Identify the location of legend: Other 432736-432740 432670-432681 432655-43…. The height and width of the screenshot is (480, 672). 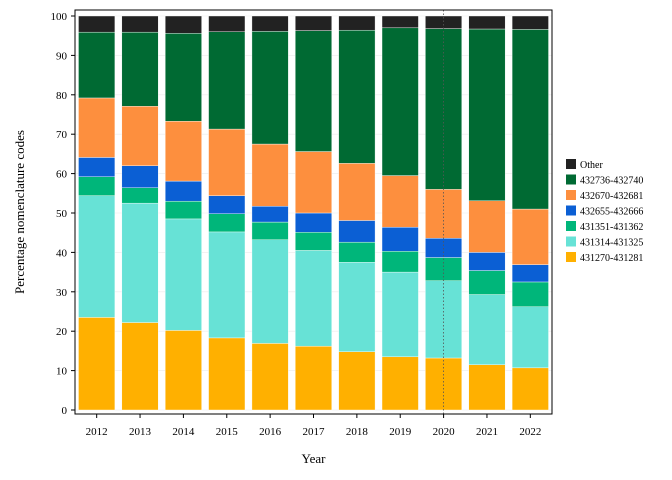
(604, 211).